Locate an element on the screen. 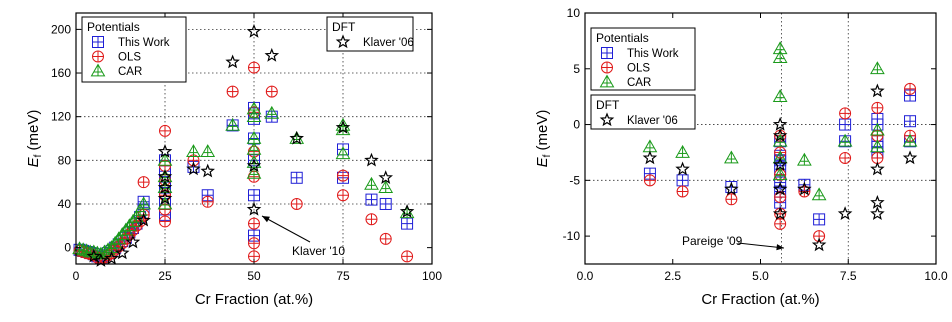  y-tick-label: 200 is located at coordinates (61, 29).